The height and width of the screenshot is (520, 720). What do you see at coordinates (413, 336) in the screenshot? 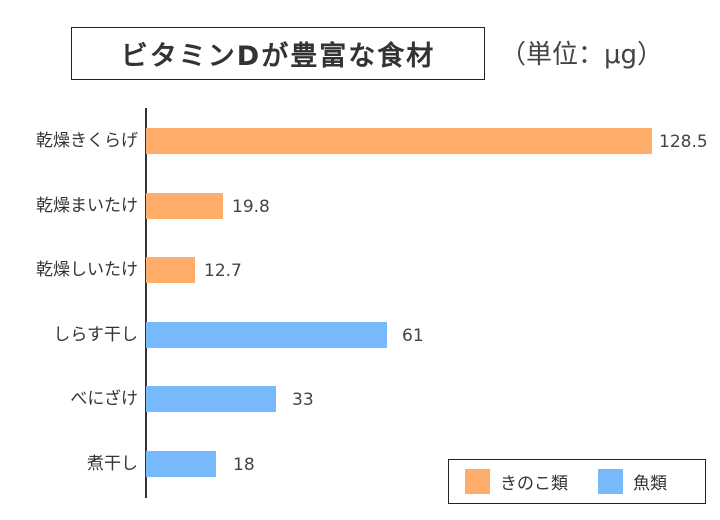
I see `value-label: 61` at bounding box center [413, 336].